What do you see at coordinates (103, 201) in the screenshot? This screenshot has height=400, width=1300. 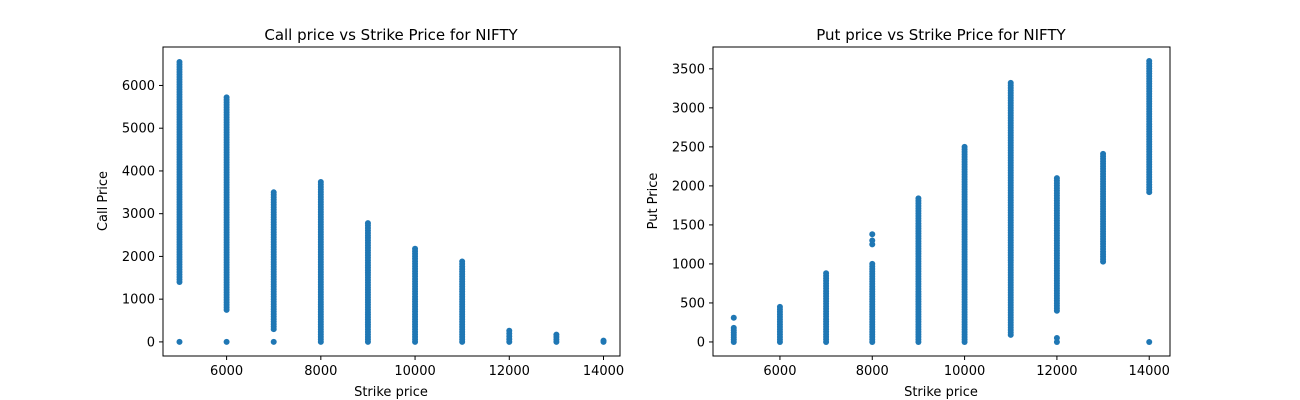 I see `y-axis-label: Call Price` at bounding box center [103, 201].